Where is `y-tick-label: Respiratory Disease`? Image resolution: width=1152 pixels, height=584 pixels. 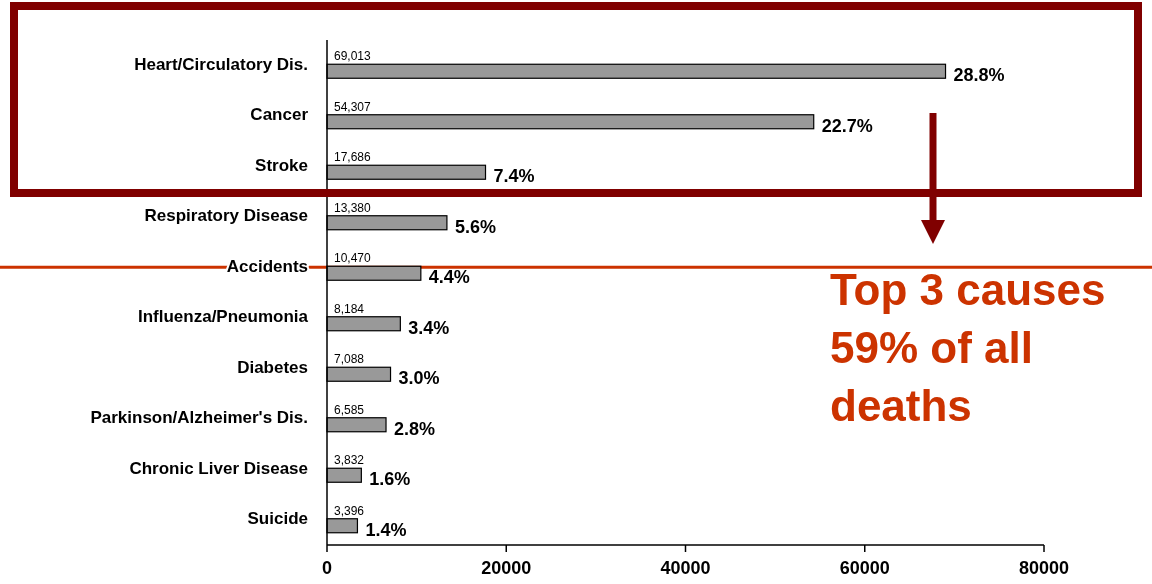
y-tick-label: Respiratory Disease is located at coordinates (226, 216).